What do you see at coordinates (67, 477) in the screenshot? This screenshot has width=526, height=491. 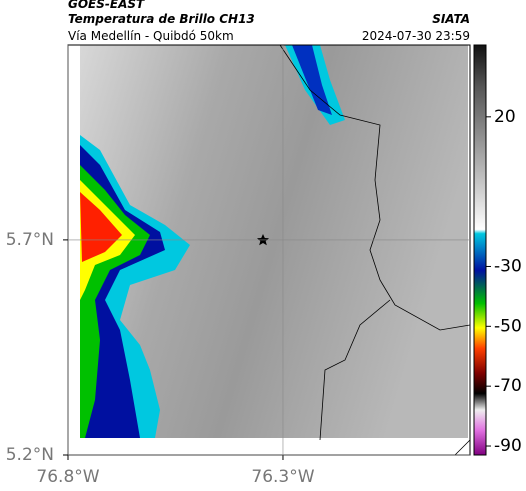 I see `x-tick-label: 76.8°W` at bounding box center [67, 477].